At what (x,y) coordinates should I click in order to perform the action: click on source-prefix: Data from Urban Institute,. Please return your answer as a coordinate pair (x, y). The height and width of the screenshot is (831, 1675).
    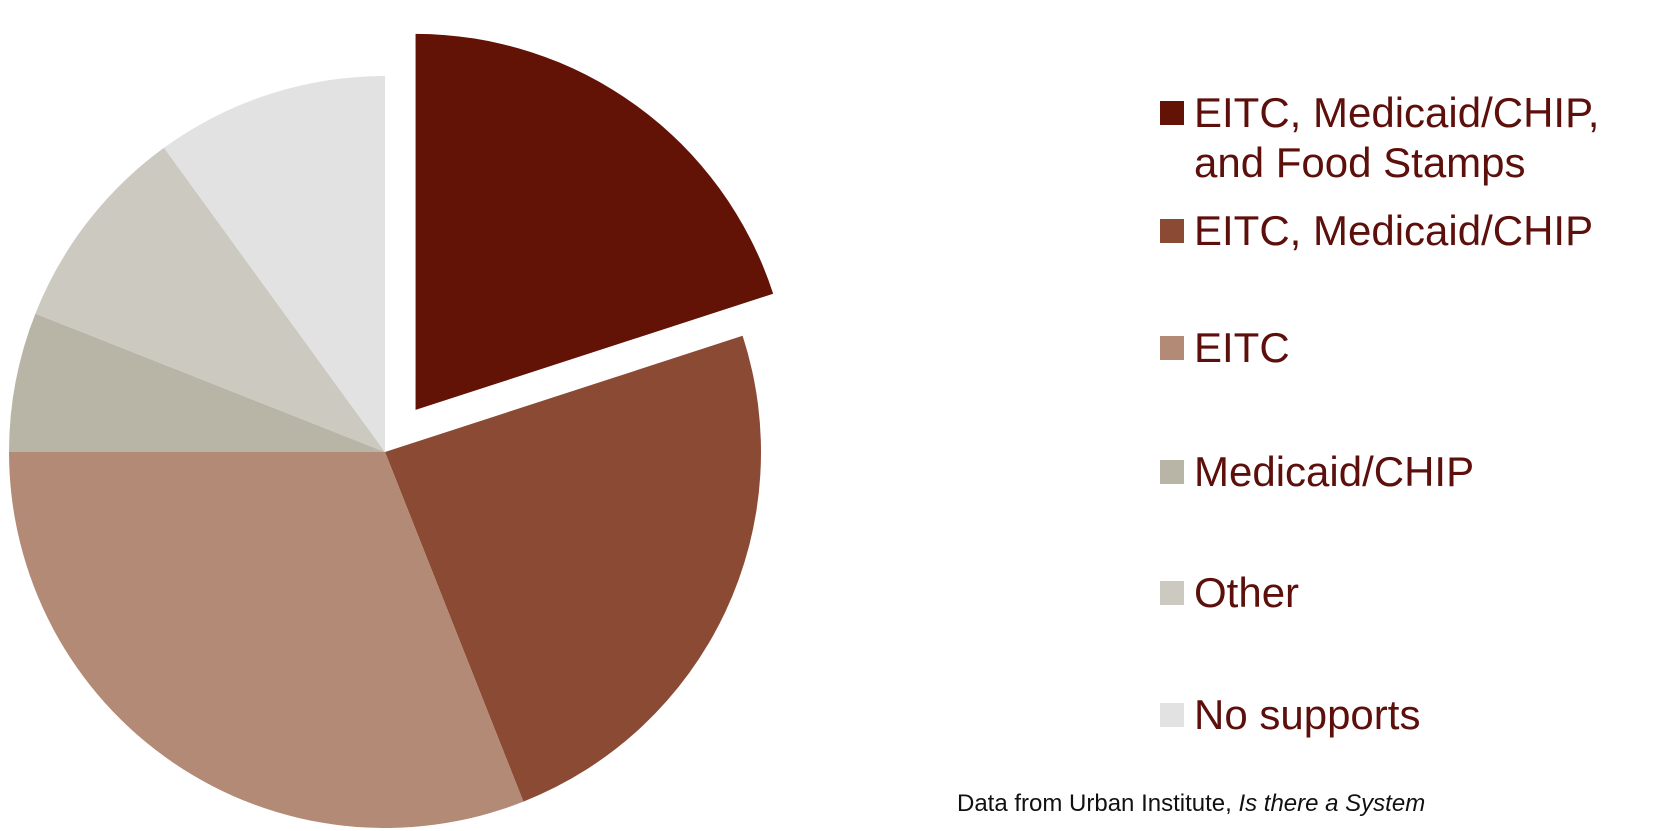
    Looking at the image, I should click on (1098, 803).